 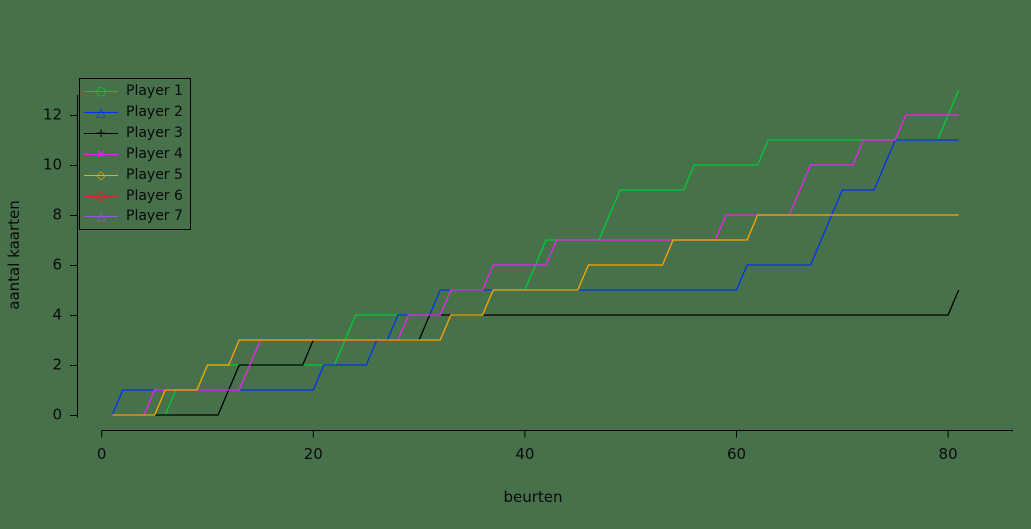 I want to click on y-tick-label: 12, so click(x=52, y=114).